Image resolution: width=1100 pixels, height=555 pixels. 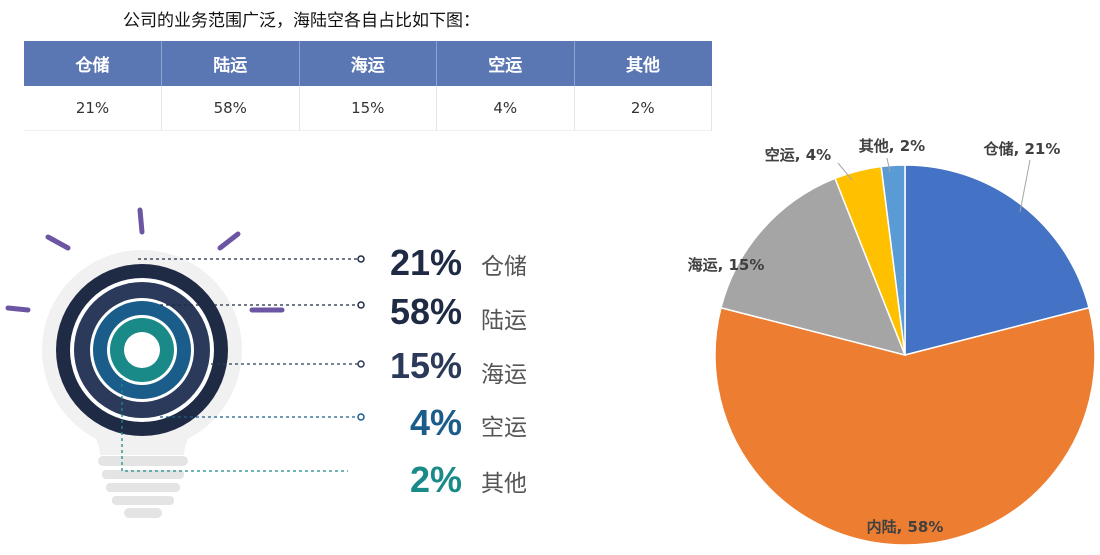 What do you see at coordinates (504, 428) in the screenshot?
I see `infographic-label-air: 空运` at bounding box center [504, 428].